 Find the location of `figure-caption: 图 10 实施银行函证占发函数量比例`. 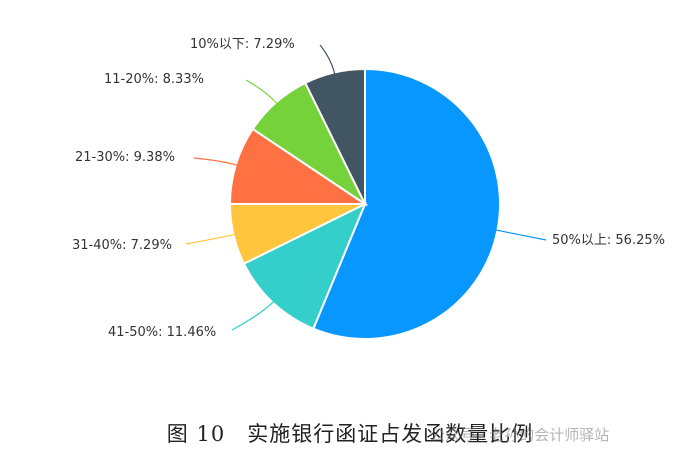

figure-caption: 图 10 实施银行函证占发函数量比例 is located at coordinates (350, 434).